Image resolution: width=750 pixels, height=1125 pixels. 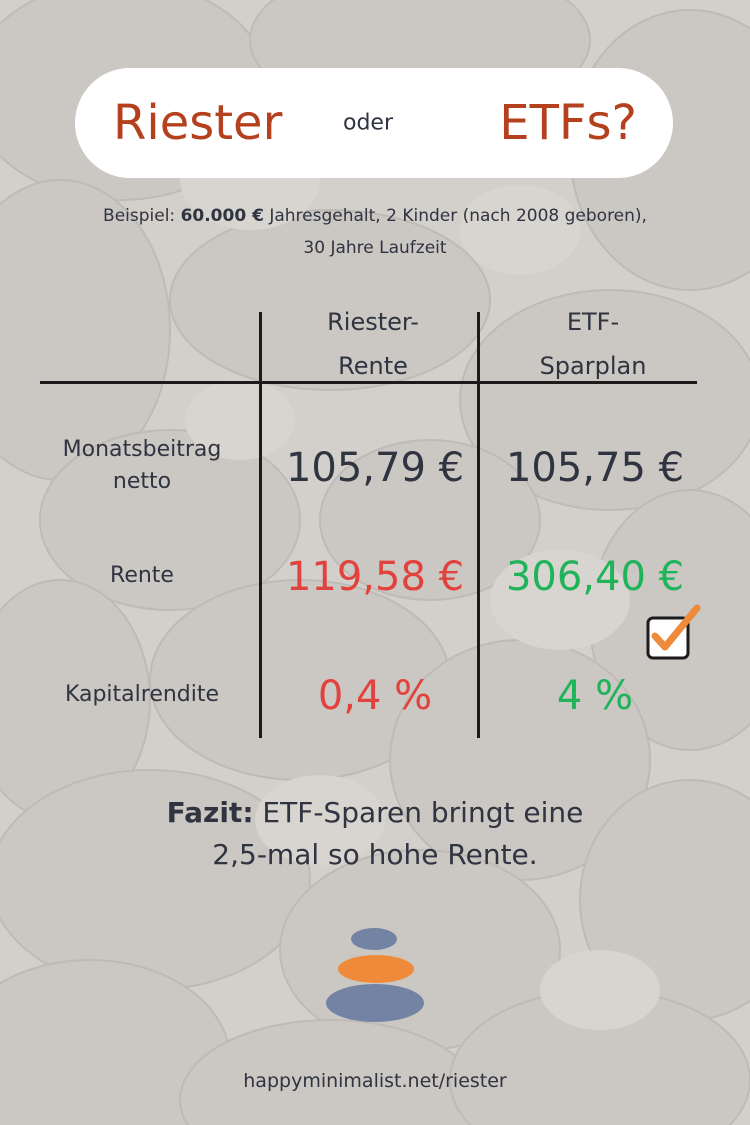 What do you see at coordinates (260, 525) in the screenshot?
I see `table-divider-left` at bounding box center [260, 525].